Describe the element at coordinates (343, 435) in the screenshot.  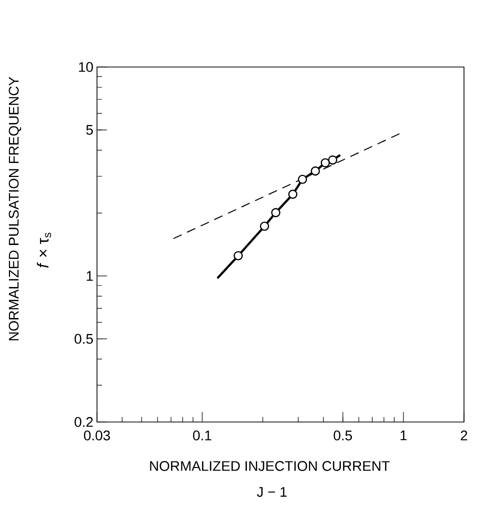
I see `x-tick-label: 0.5` at that location.